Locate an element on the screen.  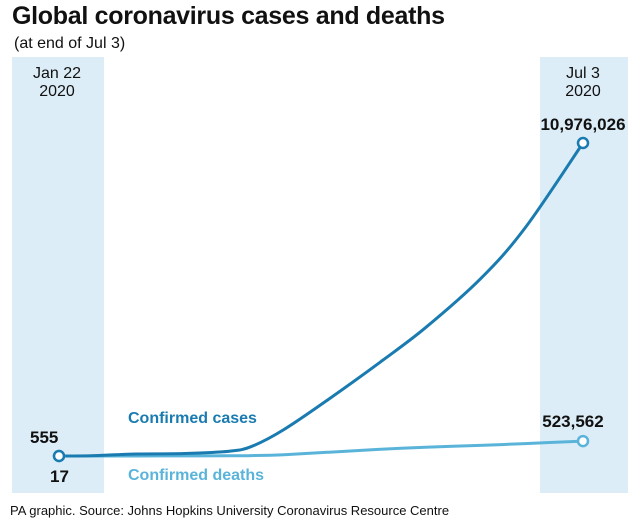
end-year-label: 2020 is located at coordinates (583, 91).